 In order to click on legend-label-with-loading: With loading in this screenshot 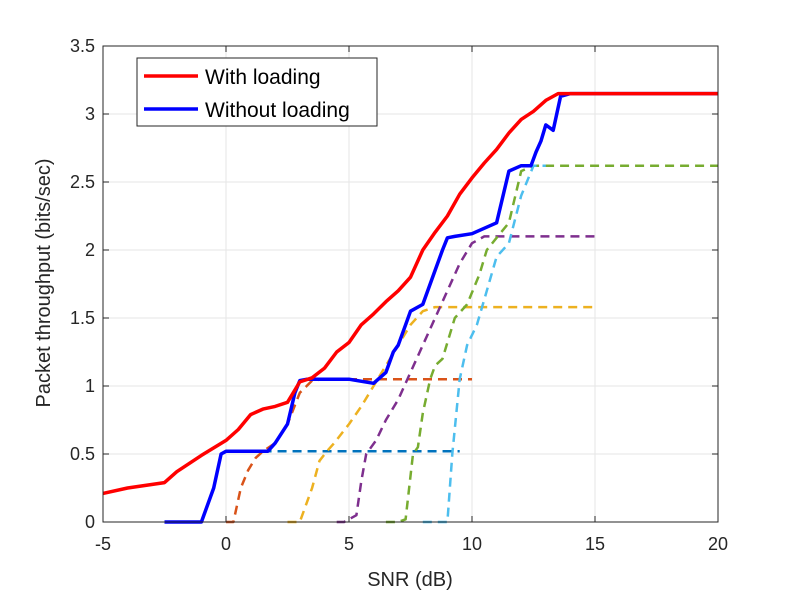, I will do `click(263, 77)`.